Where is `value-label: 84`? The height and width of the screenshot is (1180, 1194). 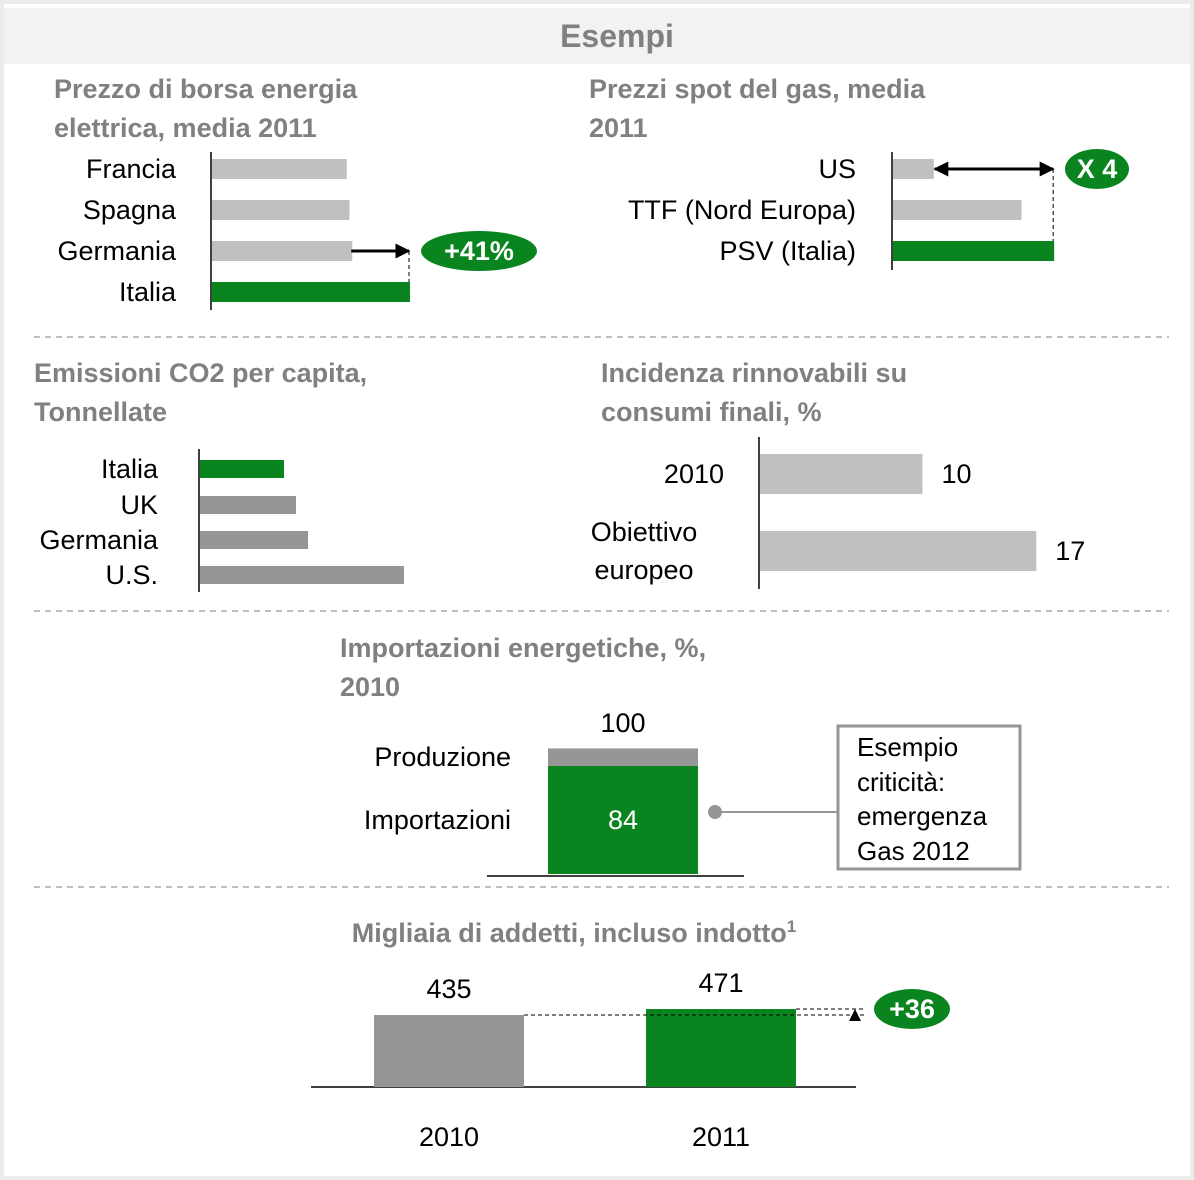
value-label: 84 is located at coordinates (623, 819).